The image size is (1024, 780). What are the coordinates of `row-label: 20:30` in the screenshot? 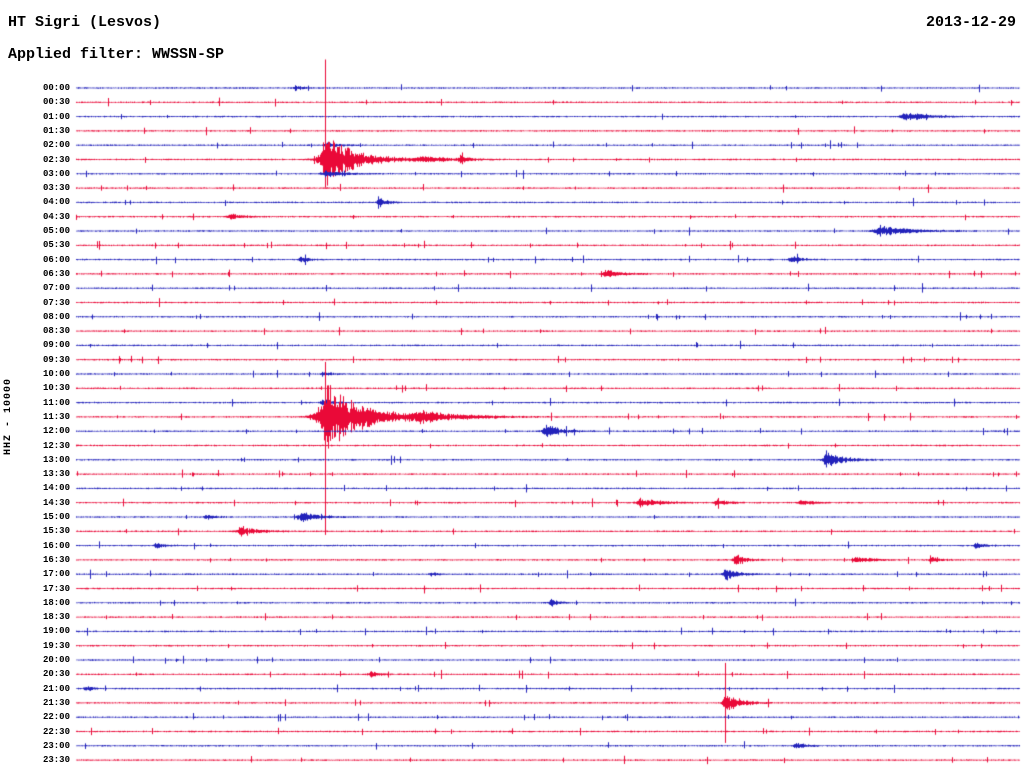 It's located at (56, 674).